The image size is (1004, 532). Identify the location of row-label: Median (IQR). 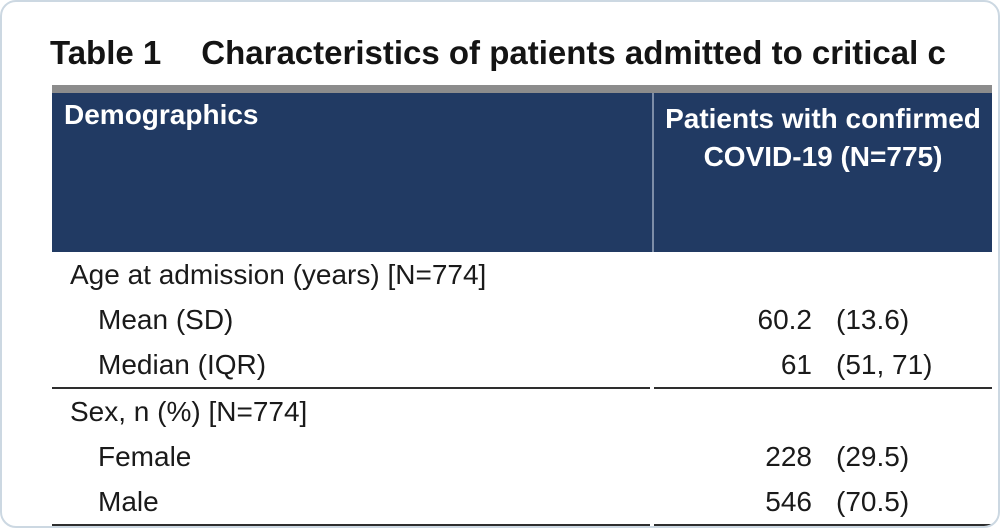
(182, 364).